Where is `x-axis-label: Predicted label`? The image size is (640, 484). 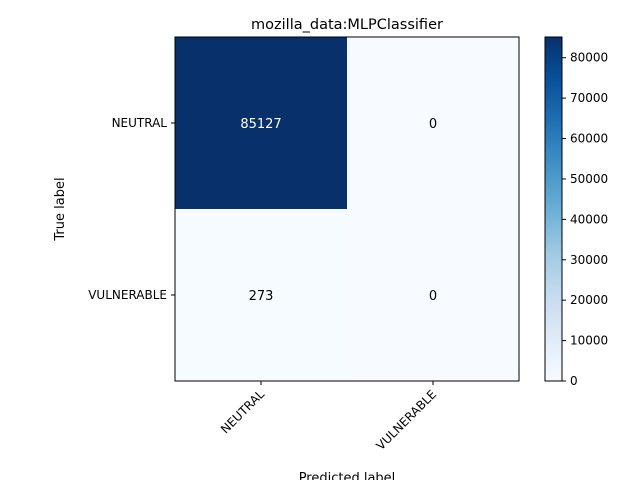
x-axis-label: Predicted label is located at coordinates (347, 475).